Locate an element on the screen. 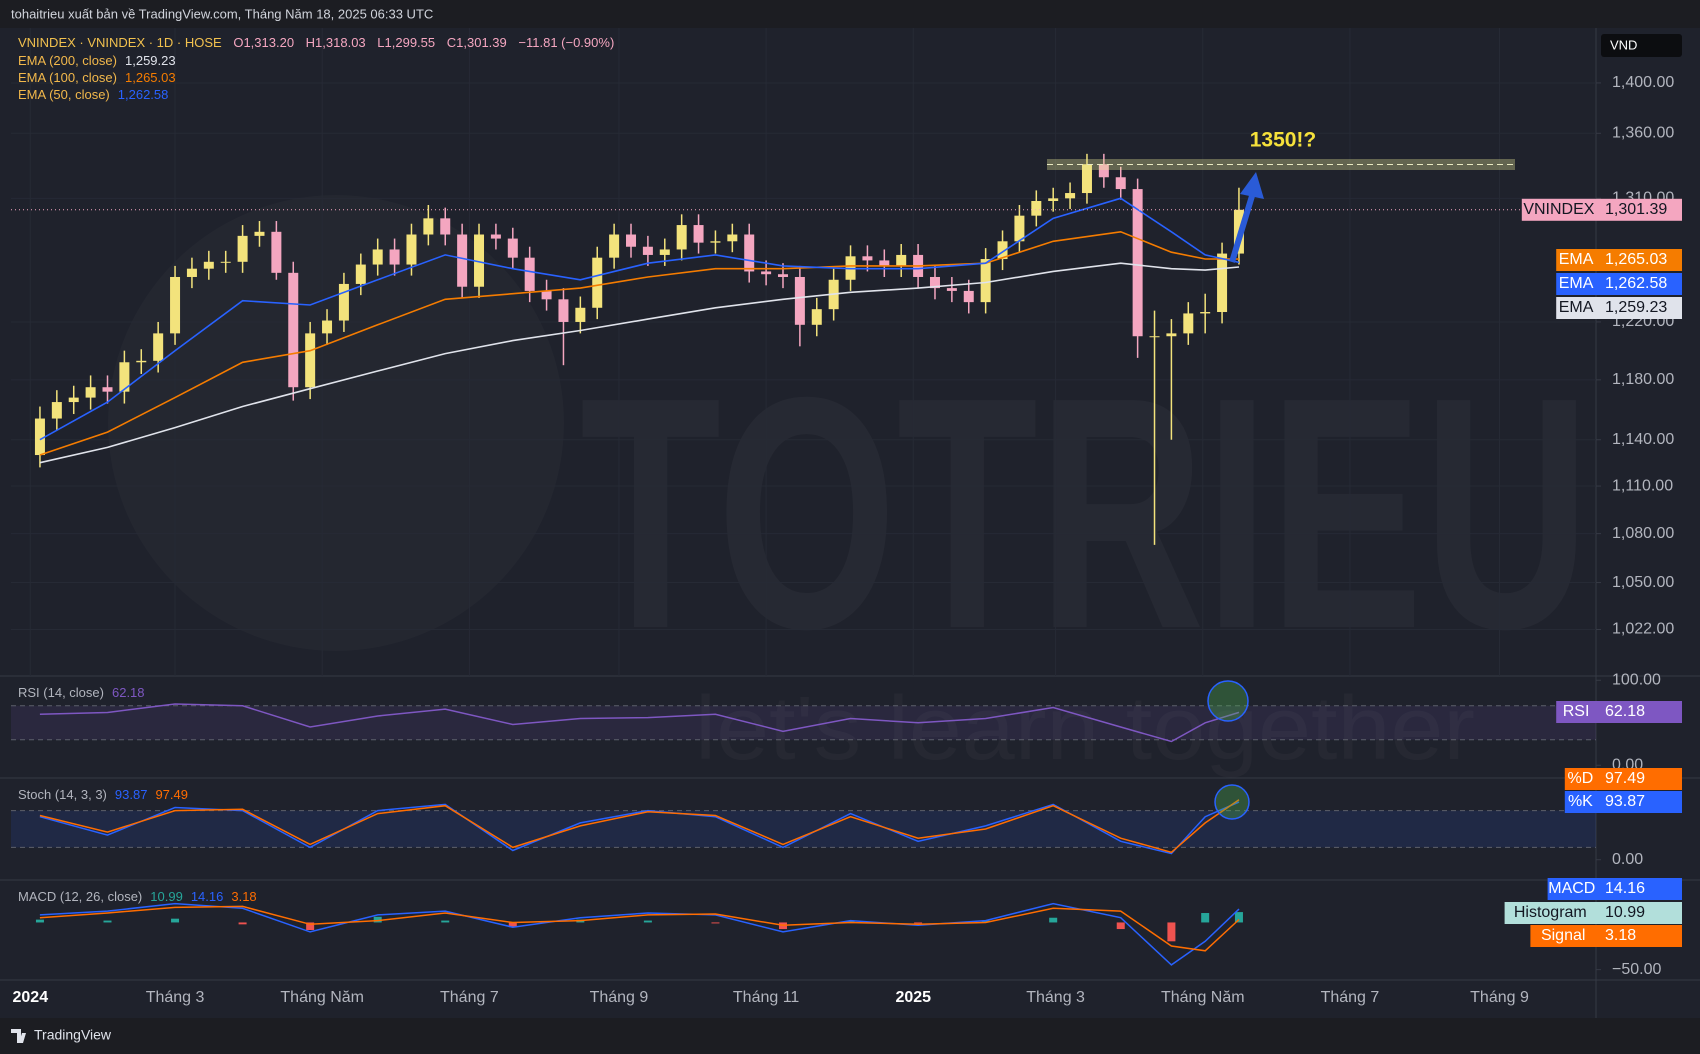 This screenshot has width=1700, height=1054. badge-value: 62.18 is located at coordinates (1625, 711).